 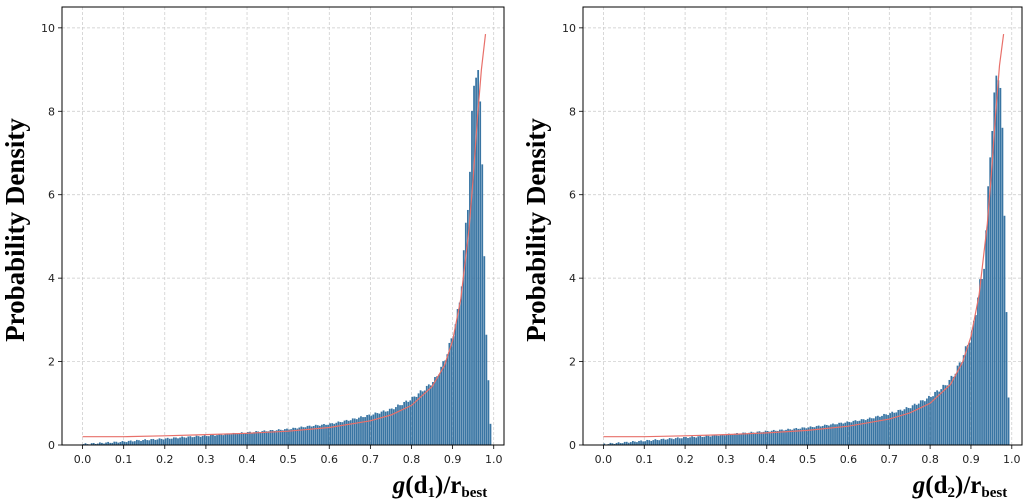 What do you see at coordinates (399, 485) in the screenshot?
I see `x-axis-label-part: g` at bounding box center [399, 485].